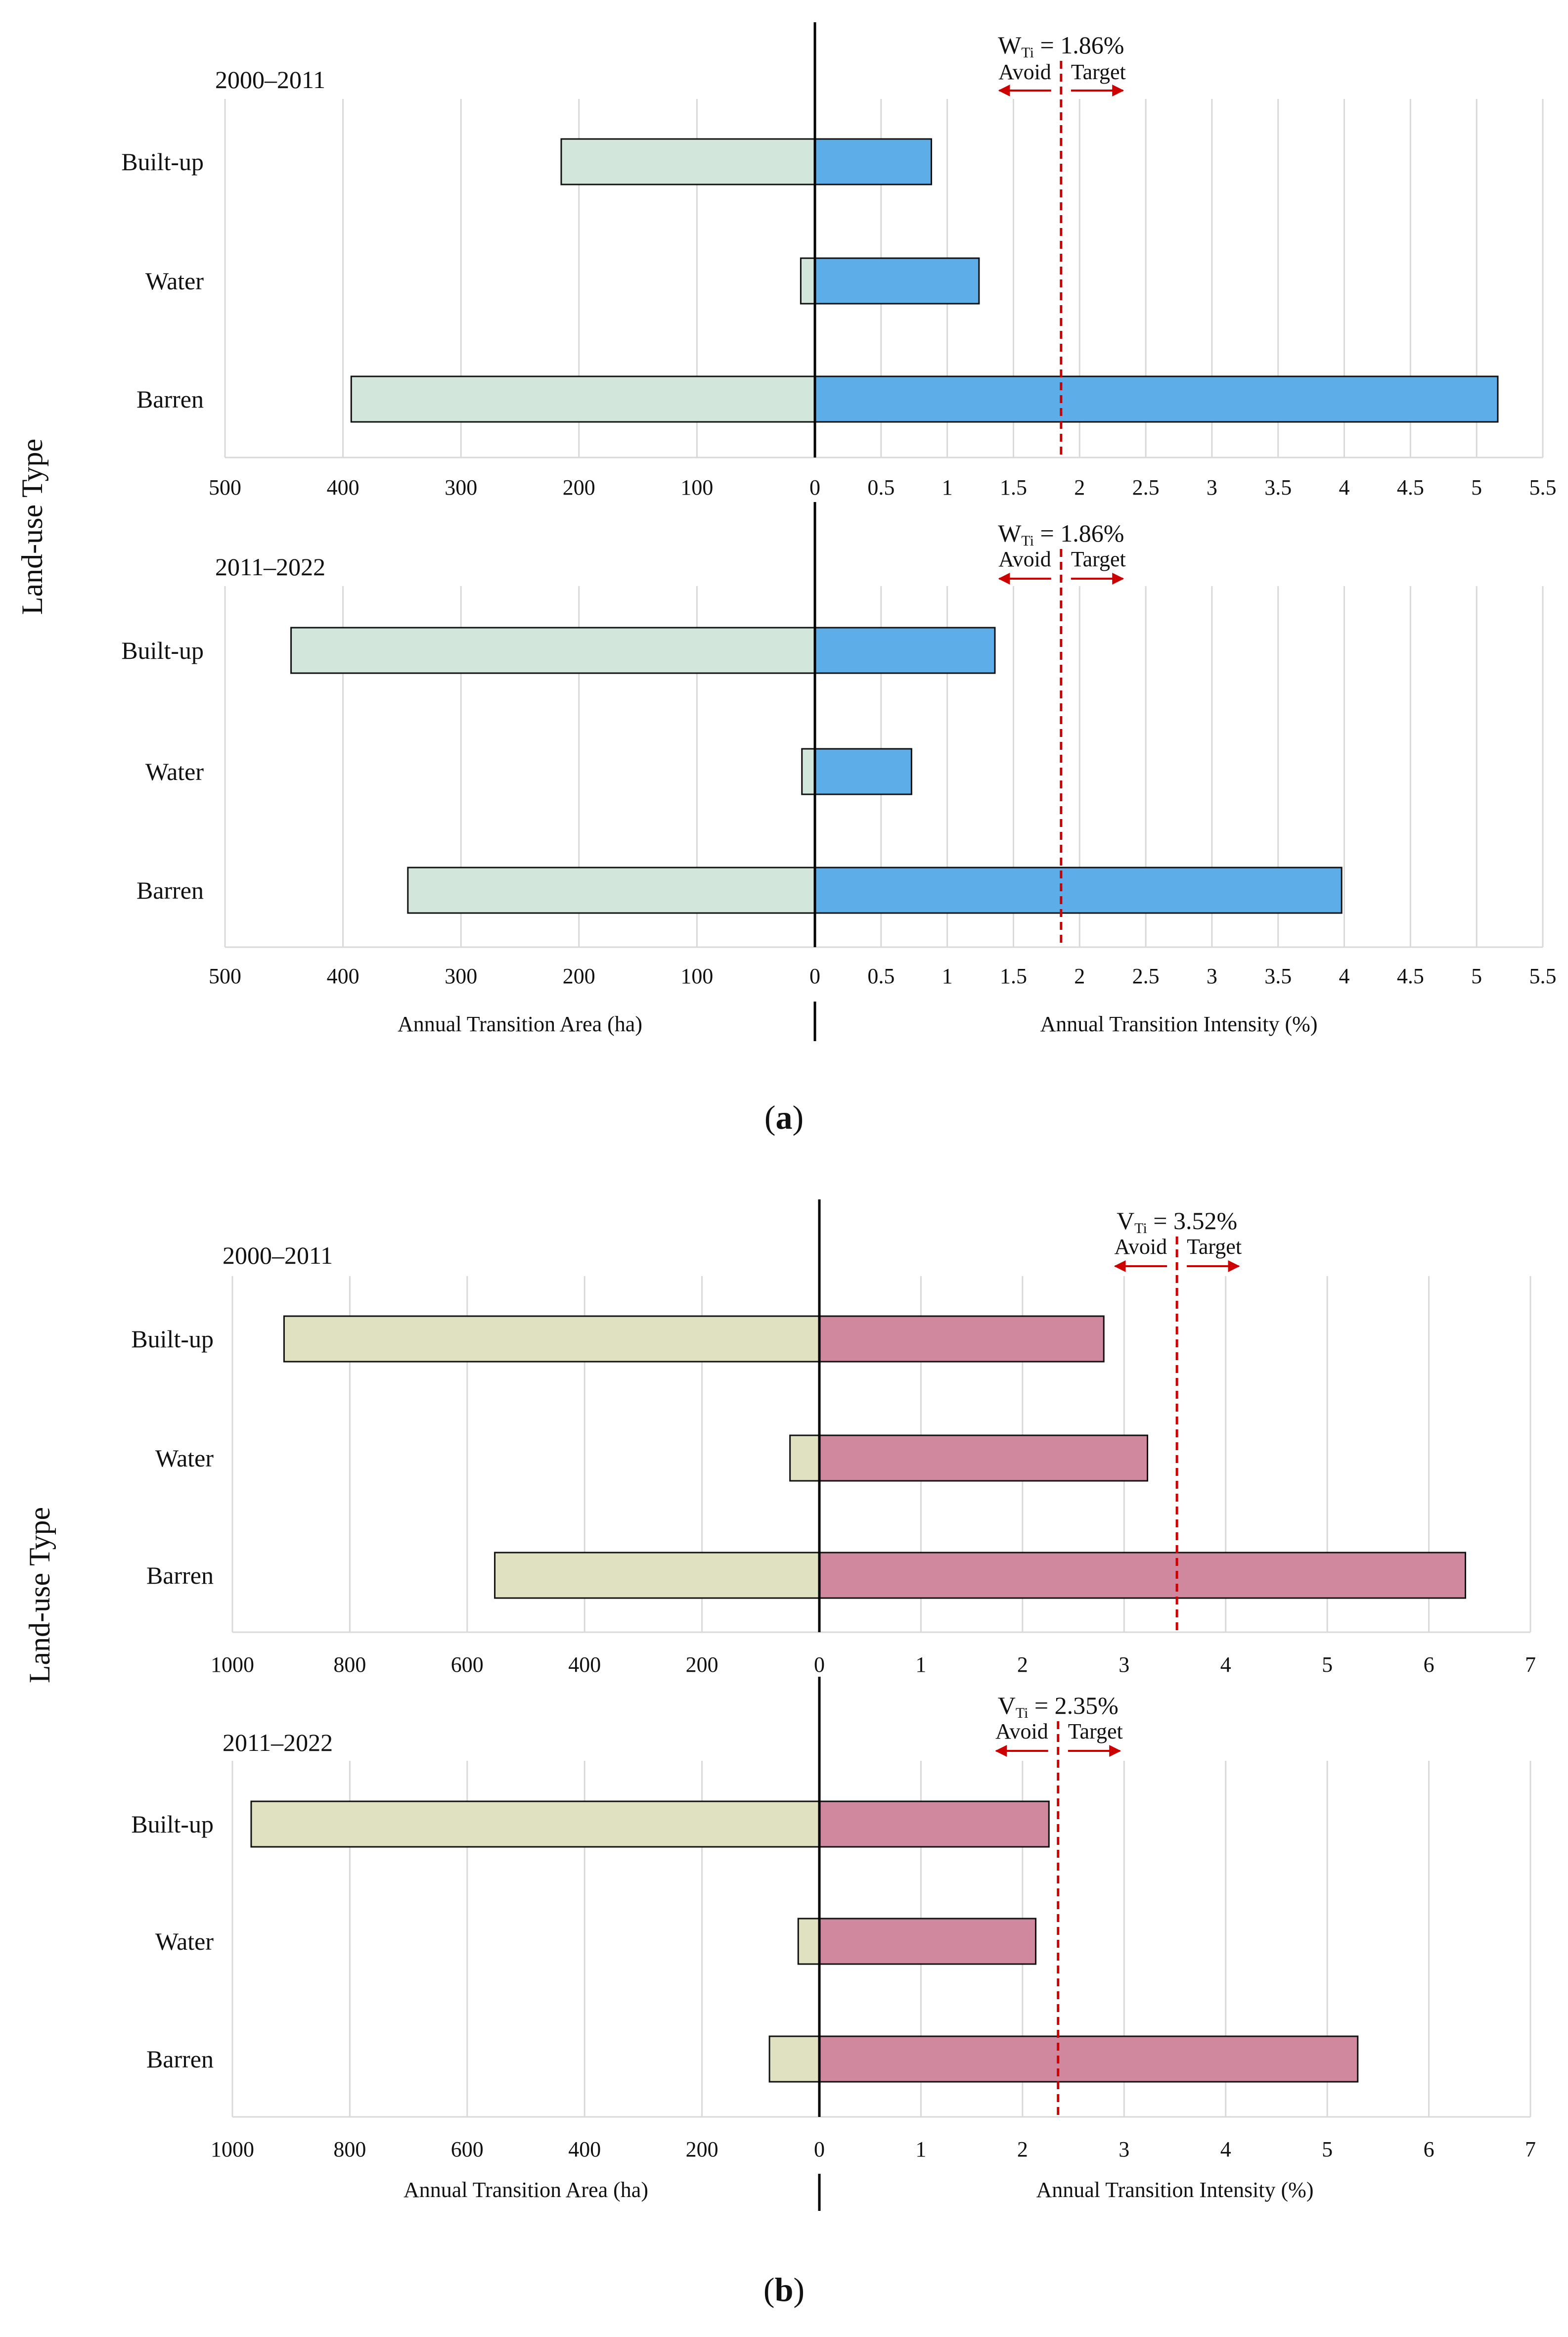 This screenshot has height=2337, width=1568. I want to click on reference-value: = 2.35%, so click(1073, 1706).